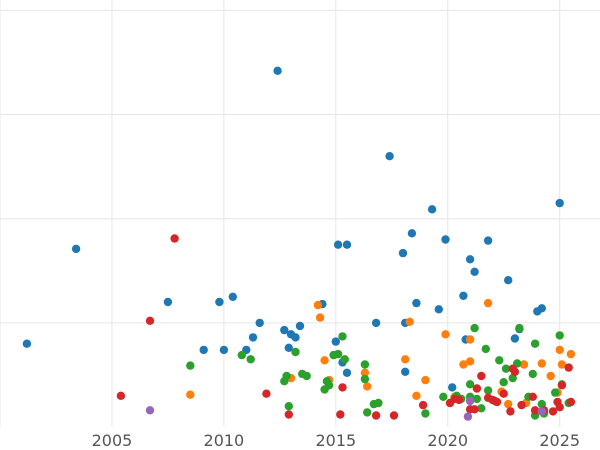  What do you see at coordinates (224, 440) in the screenshot?
I see `x-tick-label: 2010` at bounding box center [224, 440].